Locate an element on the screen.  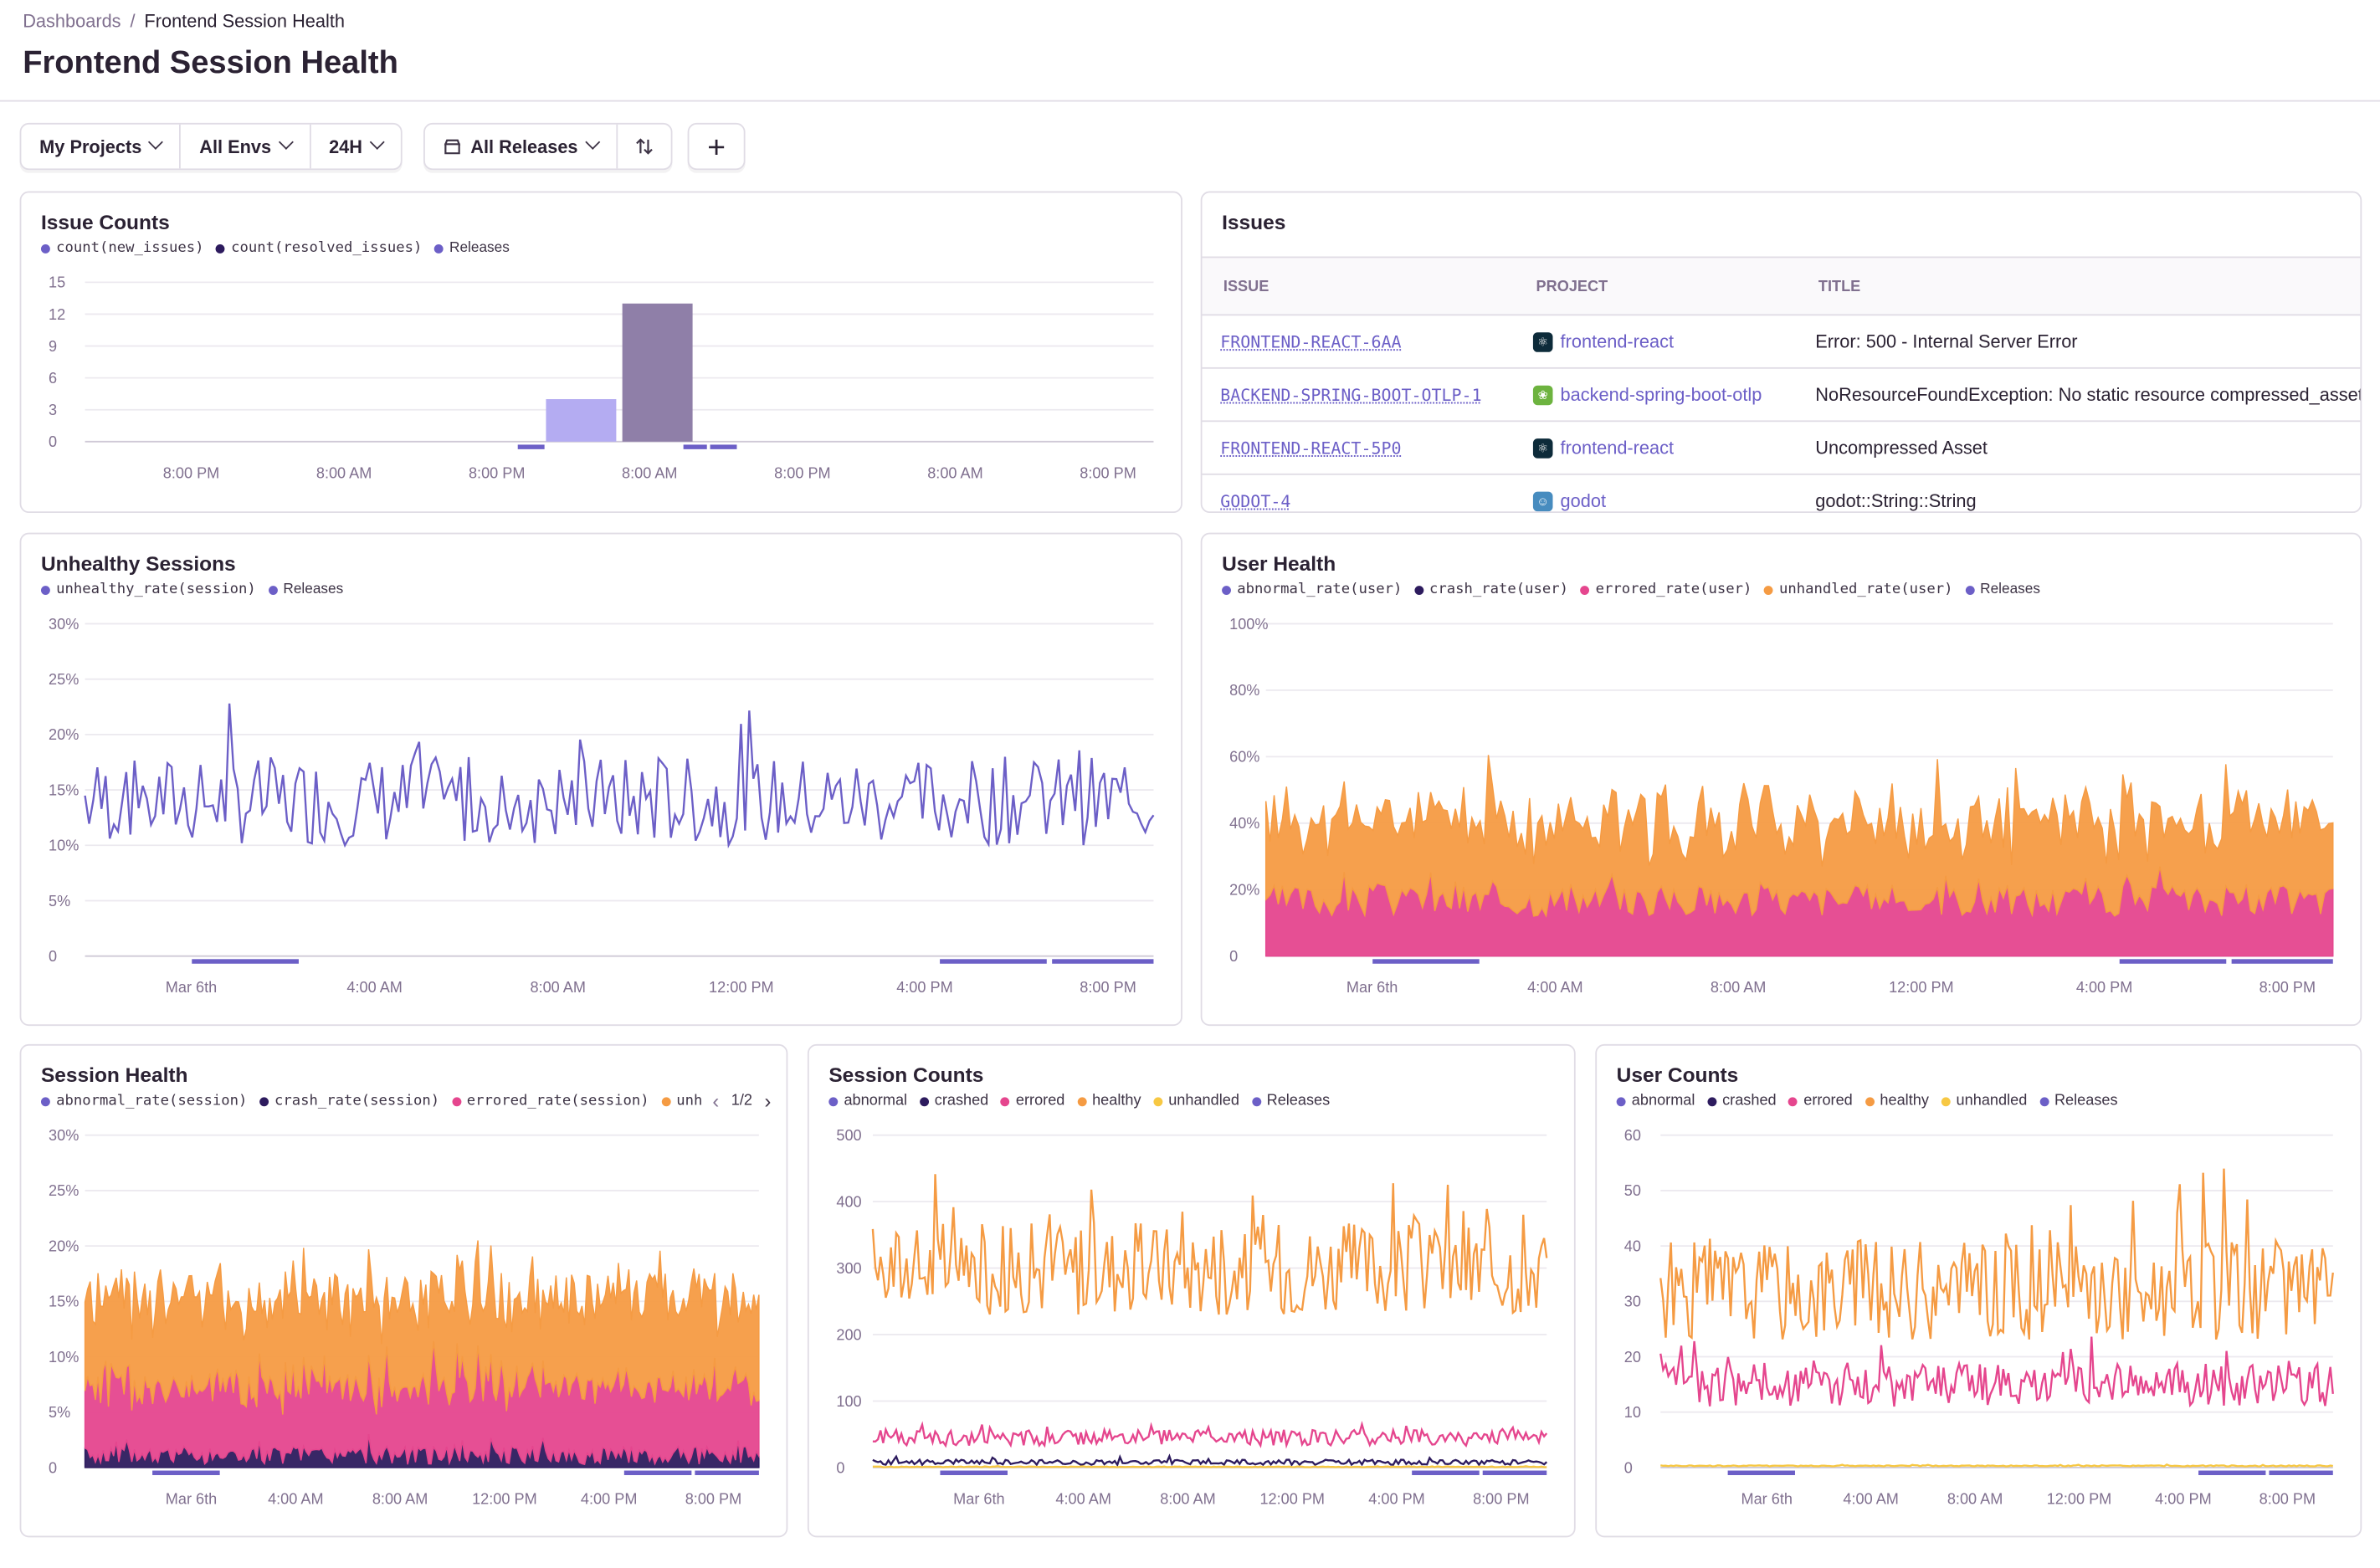
sort-releases-button is located at coordinates (644, 147).